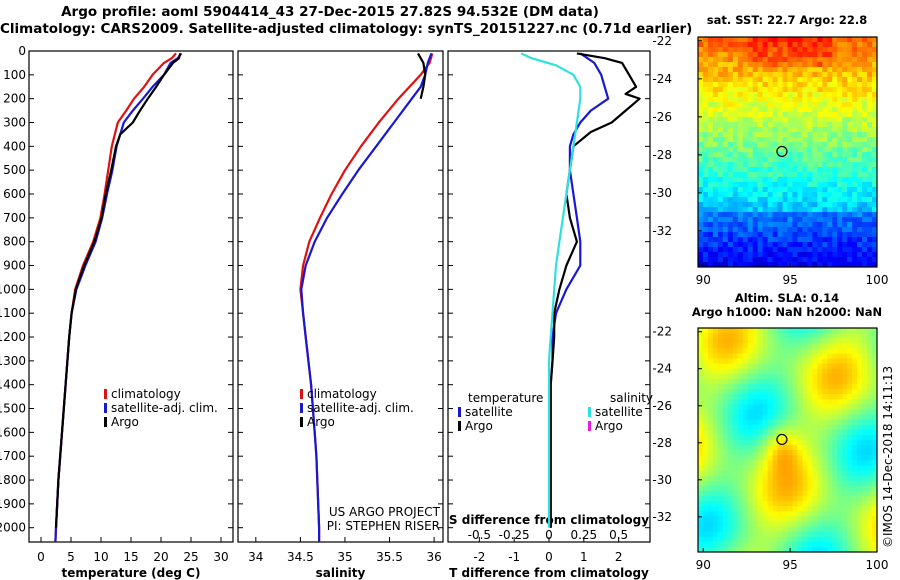 The image size is (900, 580). I want to click on temperature-axis-label: temperature (deg C), so click(131, 573).